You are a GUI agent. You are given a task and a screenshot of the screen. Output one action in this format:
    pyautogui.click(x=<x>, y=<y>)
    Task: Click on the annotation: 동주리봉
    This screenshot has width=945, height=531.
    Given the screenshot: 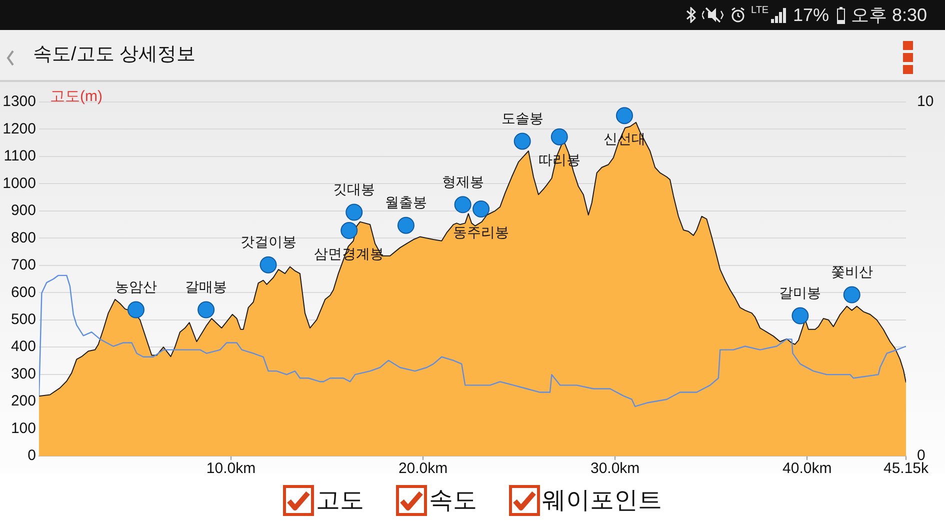 What is the action you would take?
    pyautogui.click(x=481, y=232)
    